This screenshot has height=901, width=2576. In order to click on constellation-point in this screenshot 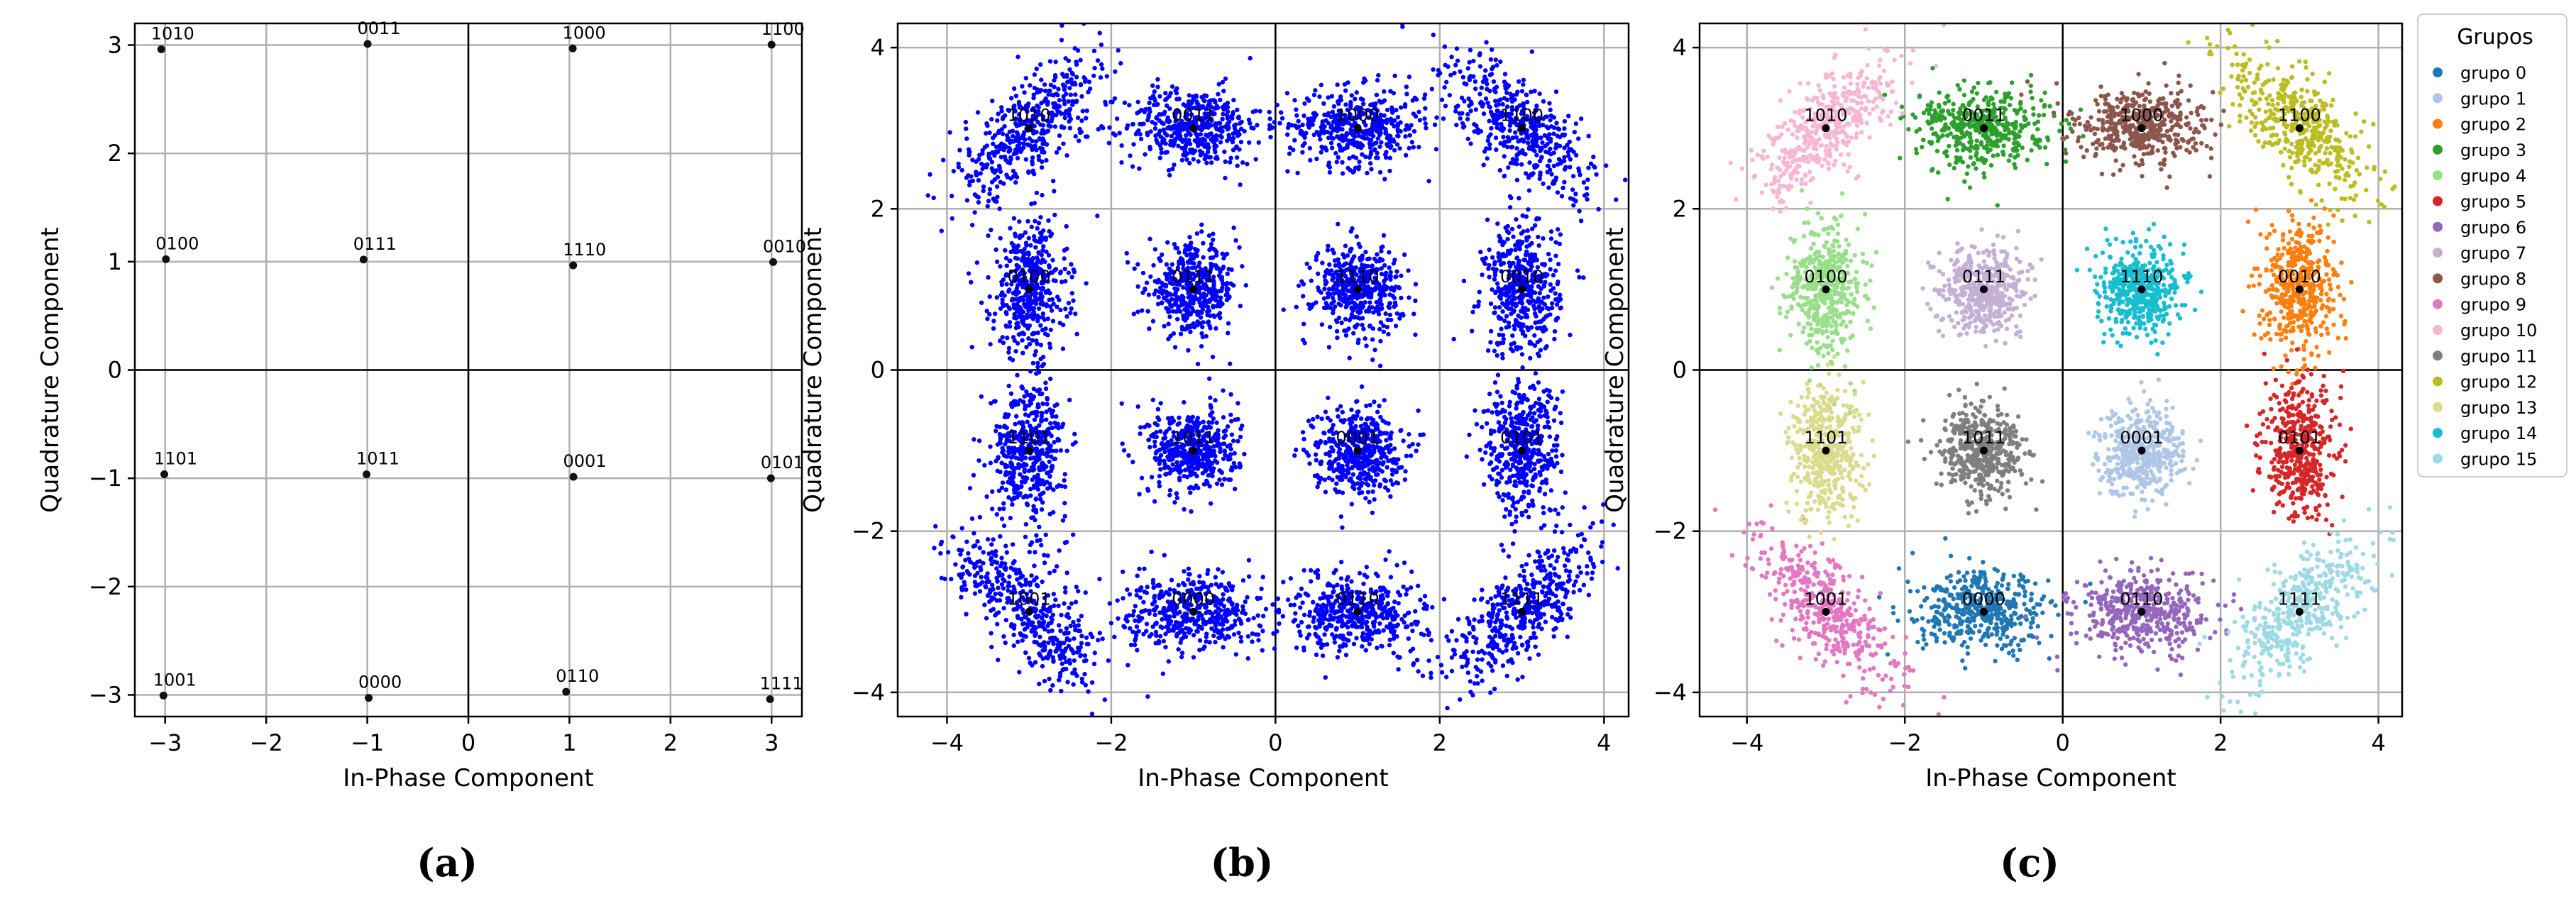, I will do `click(369, 698)`.